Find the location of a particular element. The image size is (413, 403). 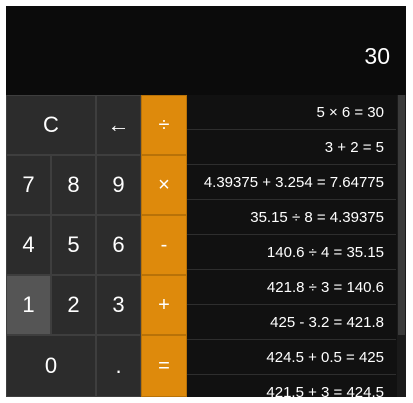

history-scrollbar is located at coordinates (401, 246).